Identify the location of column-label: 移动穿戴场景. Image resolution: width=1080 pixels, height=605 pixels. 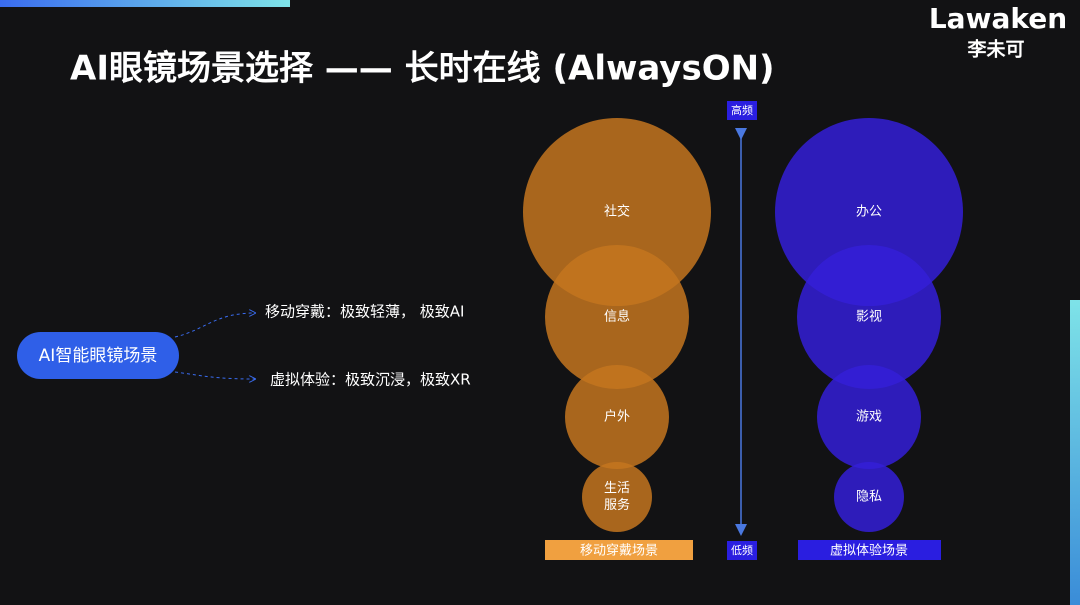
(619, 551).